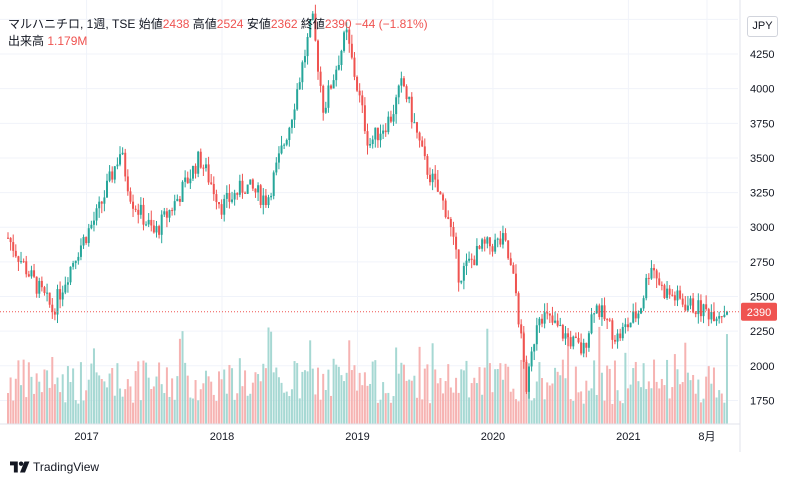 This screenshot has height=486, width=794. Describe the element at coordinates (762, 332) in the screenshot. I see `y-tick-label: 2250` at that location.